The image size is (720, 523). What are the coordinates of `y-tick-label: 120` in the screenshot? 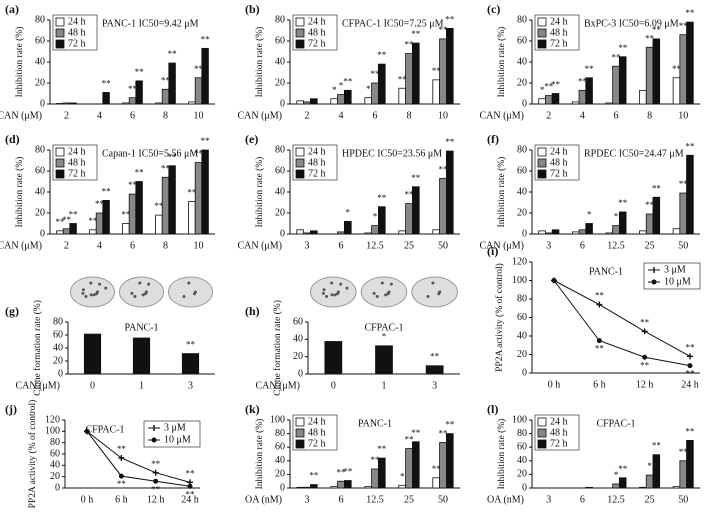 It's located at (52, 419).